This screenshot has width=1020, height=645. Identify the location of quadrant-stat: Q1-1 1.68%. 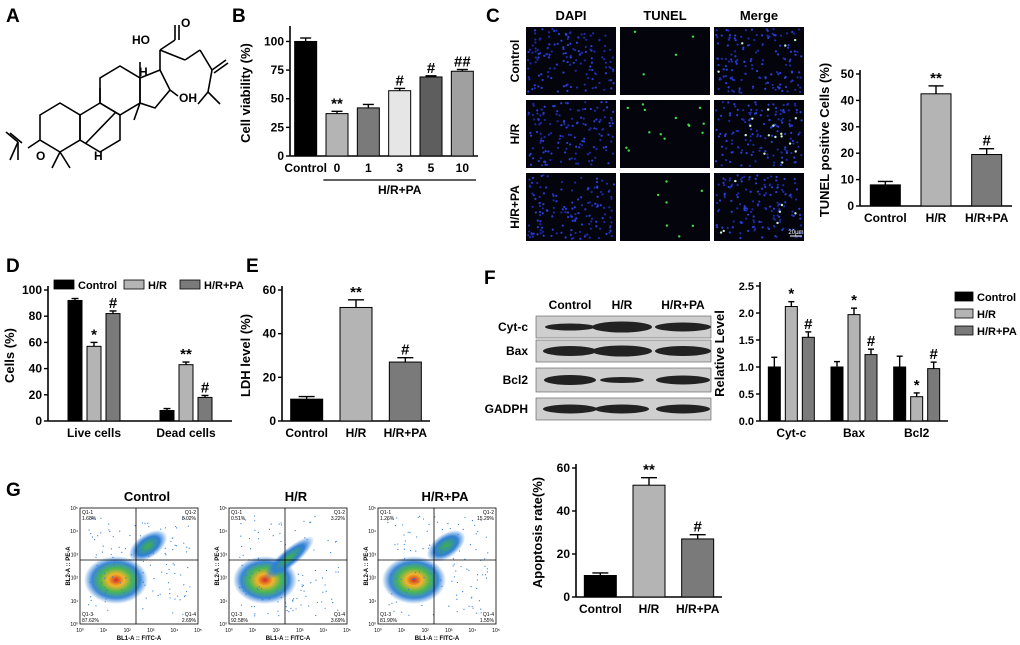
(89, 516).